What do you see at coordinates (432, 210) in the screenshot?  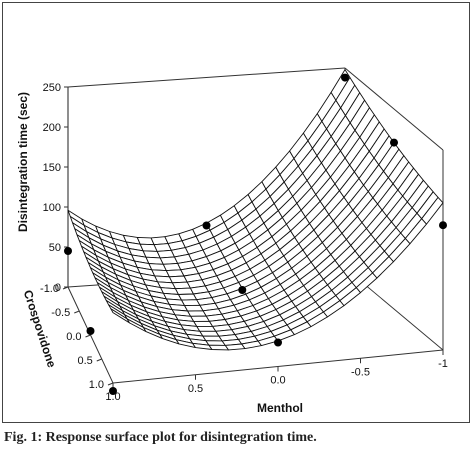 I see `surface-cell` at bounding box center [432, 210].